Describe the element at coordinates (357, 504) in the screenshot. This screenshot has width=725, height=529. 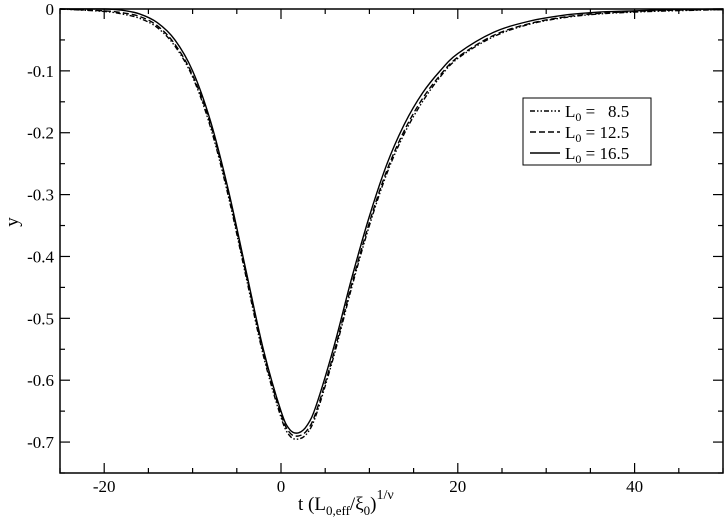
I see `x-axis-label-mid: /ξ` at that location.